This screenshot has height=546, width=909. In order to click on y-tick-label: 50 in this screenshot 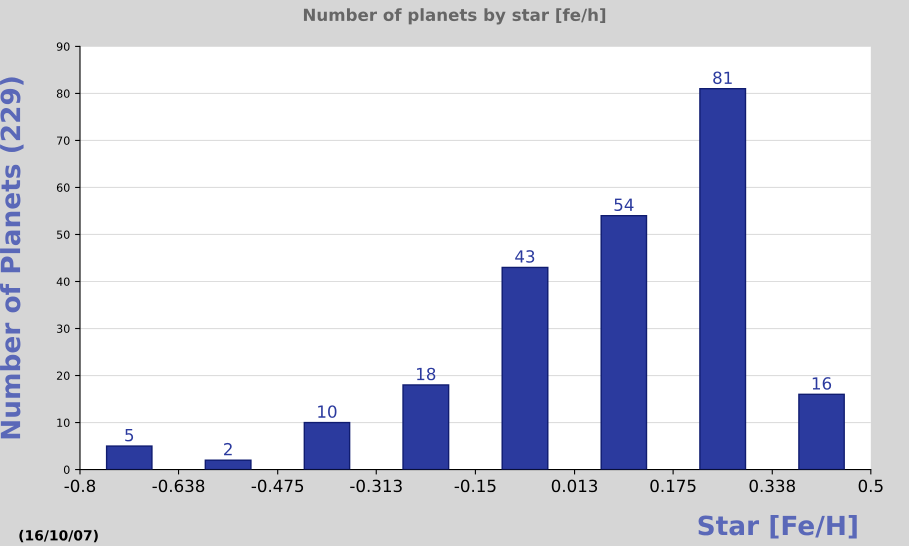, I will do `click(63, 234)`.